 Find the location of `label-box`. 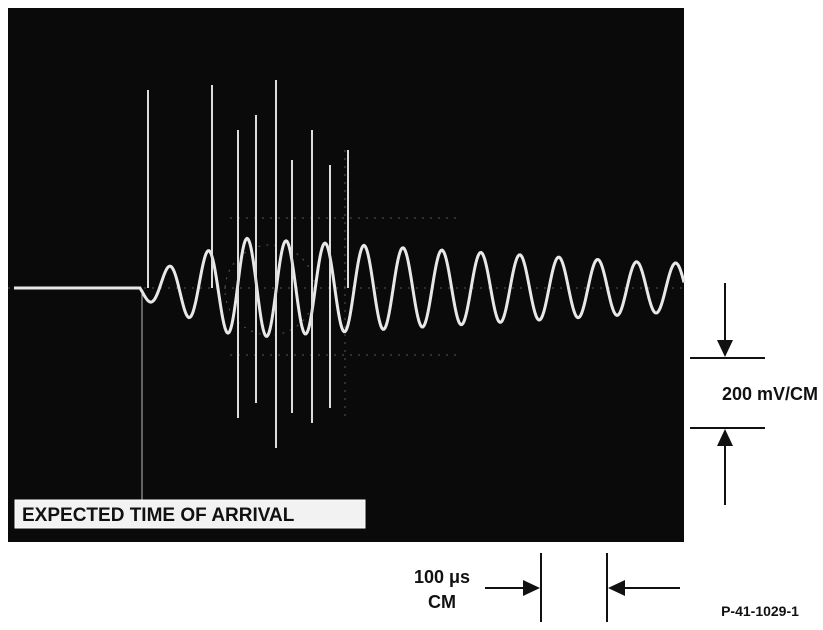

label-box is located at coordinates (190, 514).